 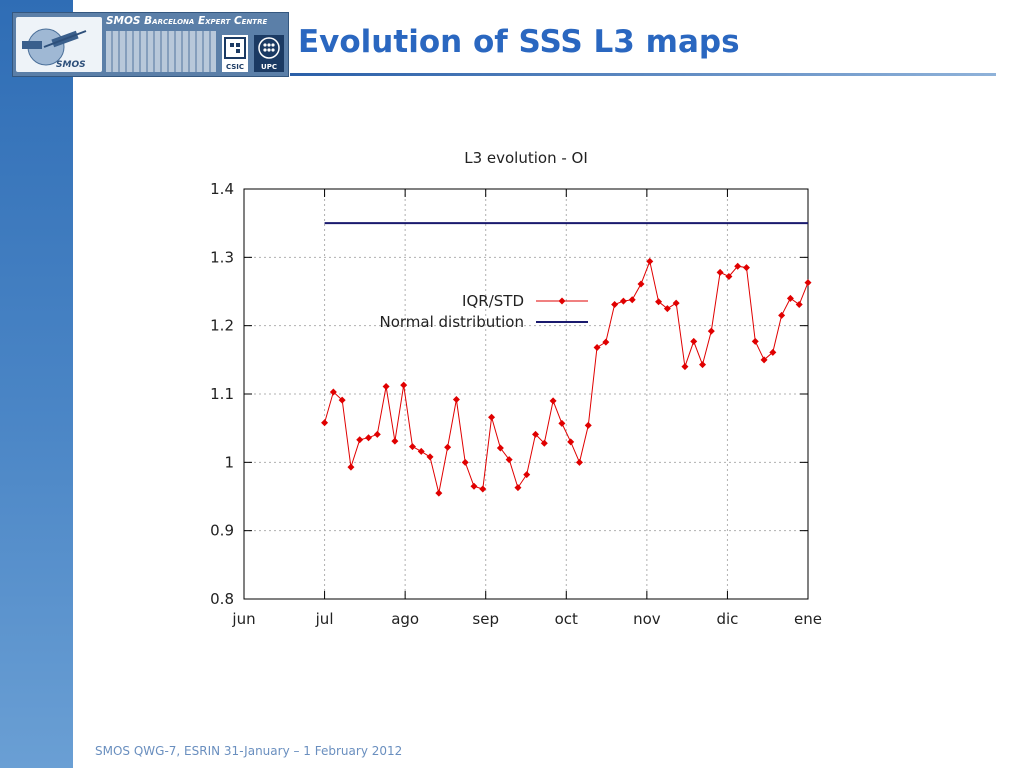 I want to click on left-decorative-band, so click(x=36, y=384).